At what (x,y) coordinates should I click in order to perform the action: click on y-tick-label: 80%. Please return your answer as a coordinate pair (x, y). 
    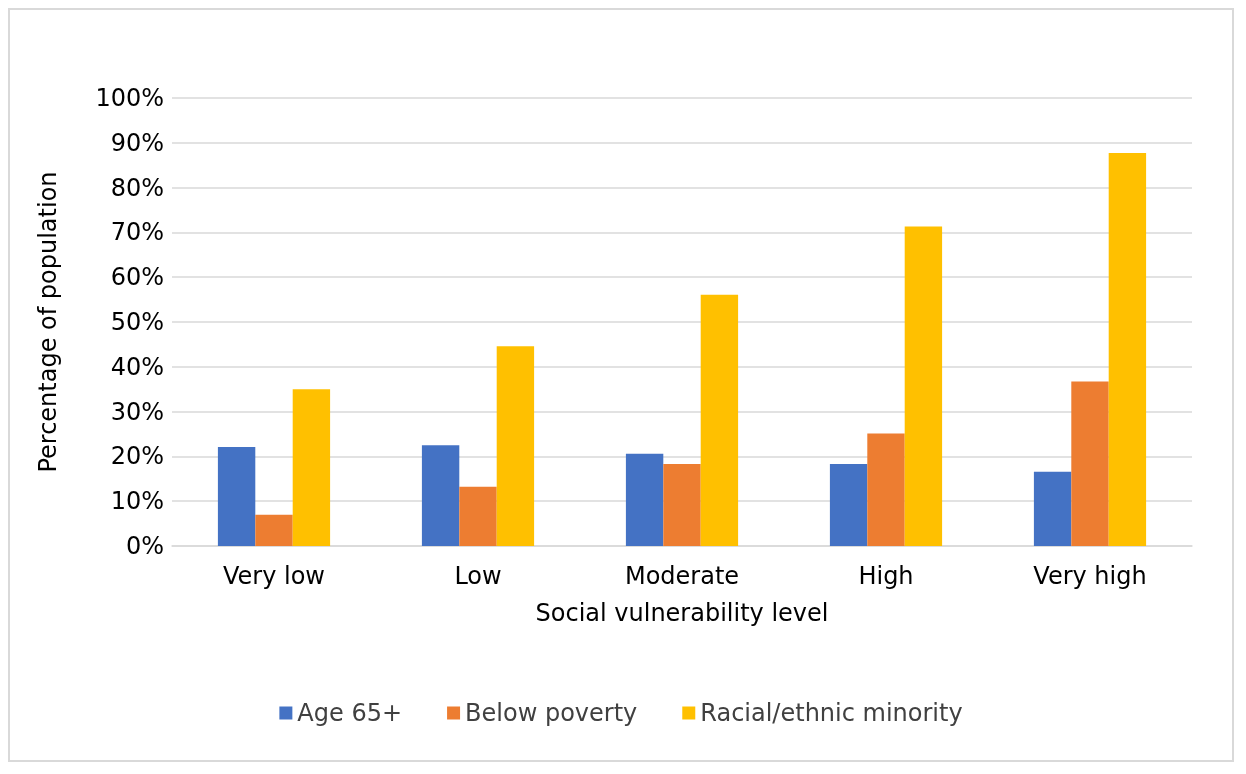
    Looking at the image, I should click on (137, 187).